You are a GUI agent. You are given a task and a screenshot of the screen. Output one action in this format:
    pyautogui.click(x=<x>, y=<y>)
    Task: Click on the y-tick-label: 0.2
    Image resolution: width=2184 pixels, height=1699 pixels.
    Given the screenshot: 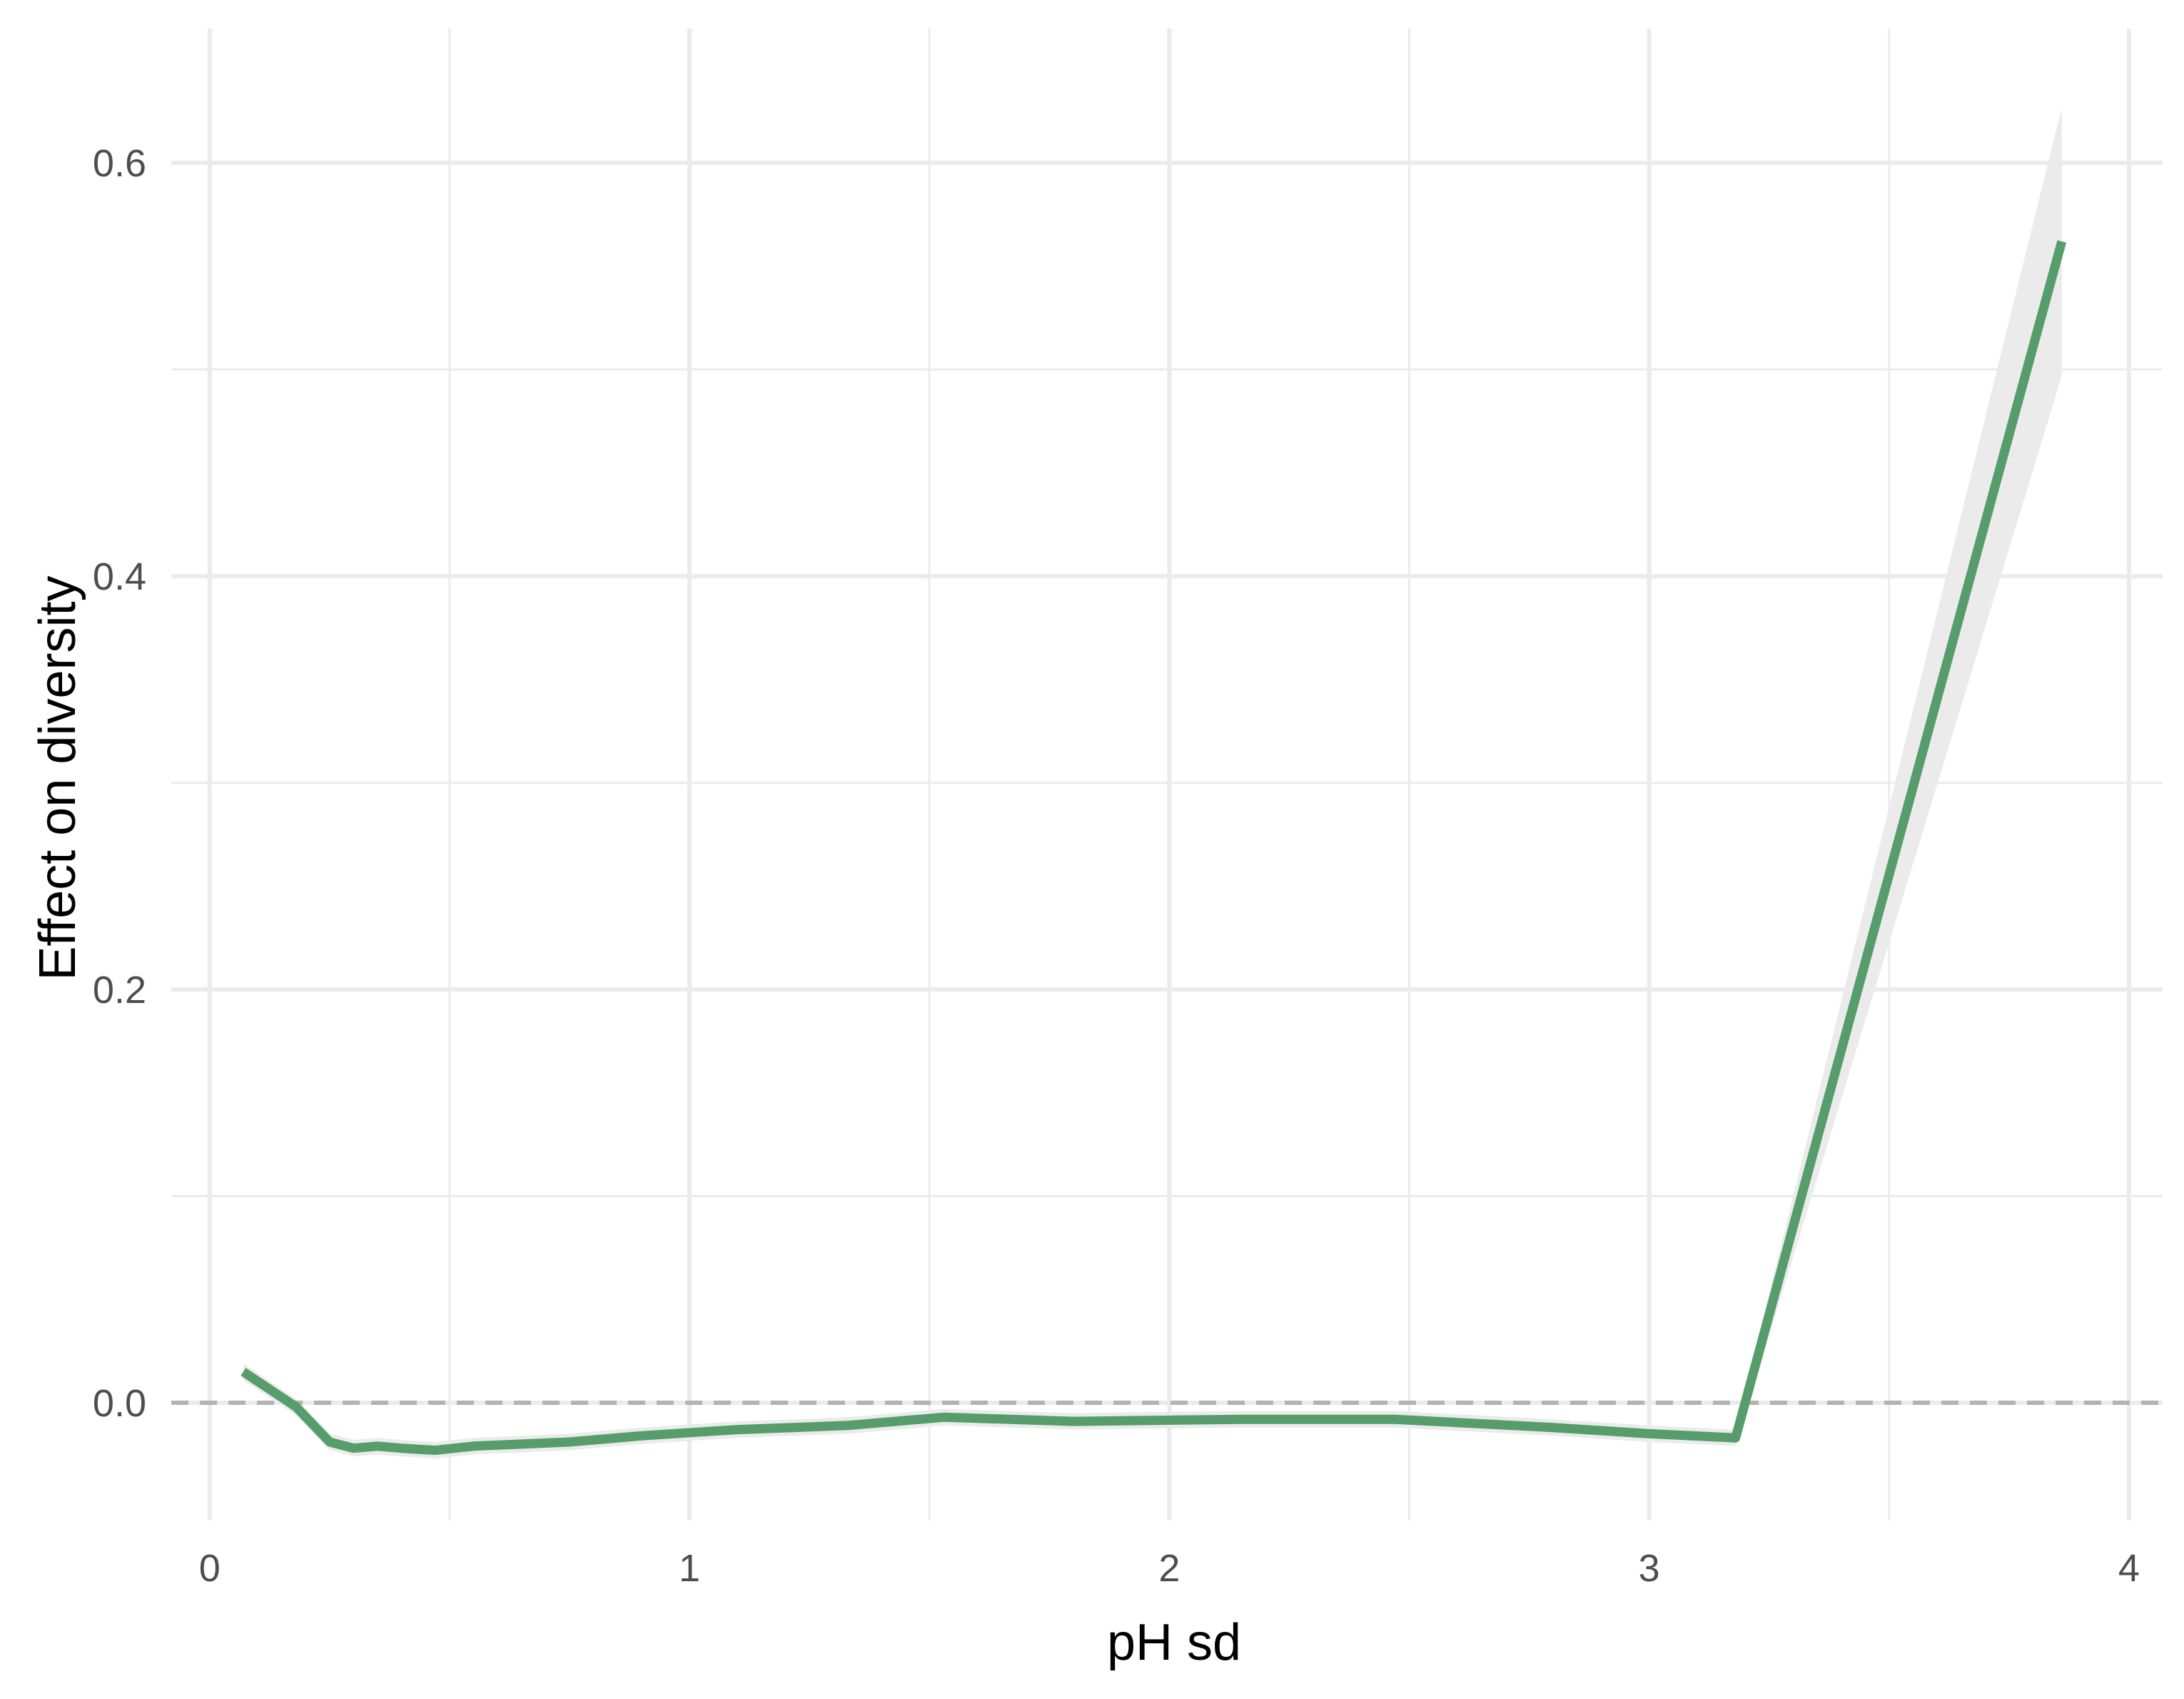 What is the action you would take?
    pyautogui.click(x=119, y=990)
    